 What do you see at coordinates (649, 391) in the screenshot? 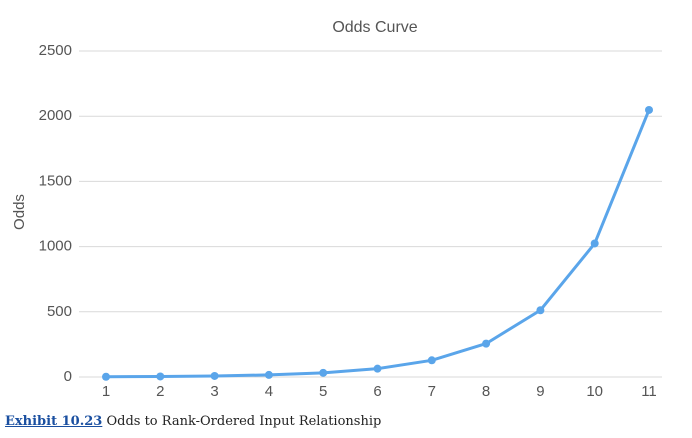
I see `x-tick-label: 11` at bounding box center [649, 391].